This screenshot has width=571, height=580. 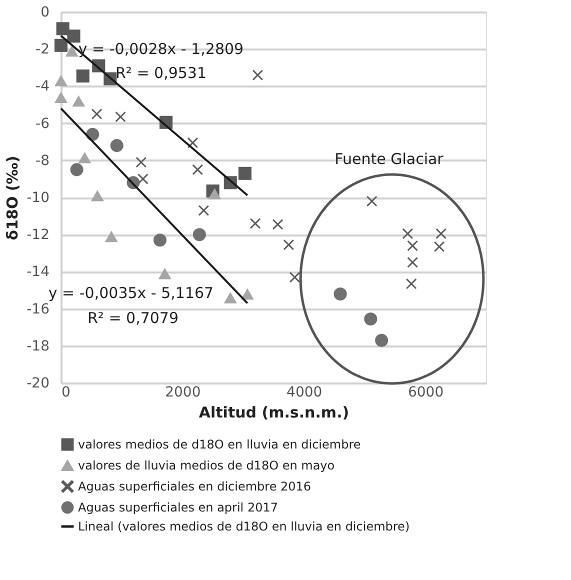 I want to click on annotation: R² = 0,9531, so click(x=161, y=73).